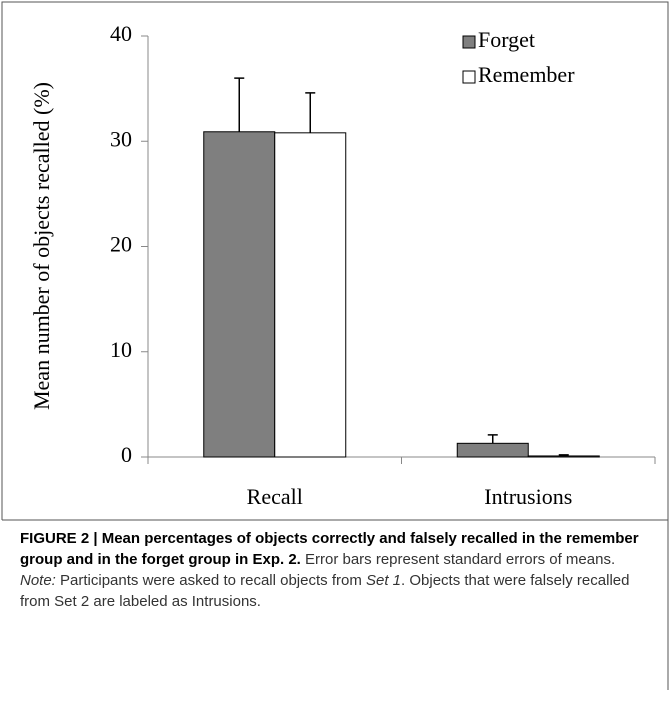 Image resolution: width=671 pixels, height=701 pixels. What do you see at coordinates (41, 246) in the screenshot?
I see `y-axis-label: Mean number of objects recalled (%)` at bounding box center [41, 246].